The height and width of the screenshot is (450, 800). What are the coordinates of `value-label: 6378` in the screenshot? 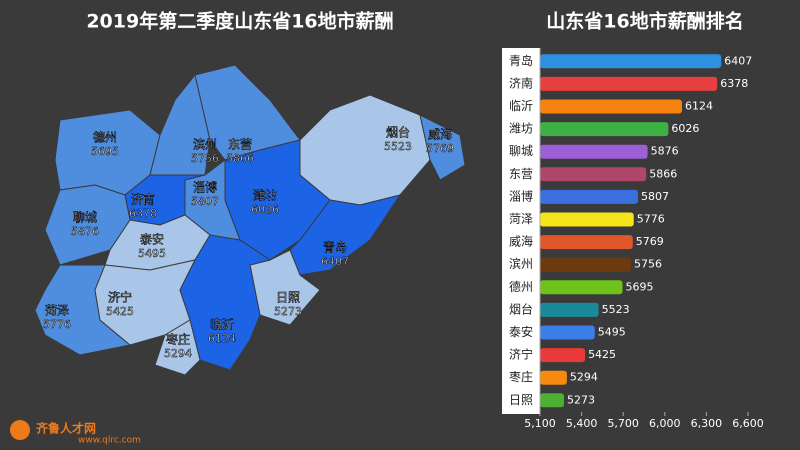 It's located at (734, 83).